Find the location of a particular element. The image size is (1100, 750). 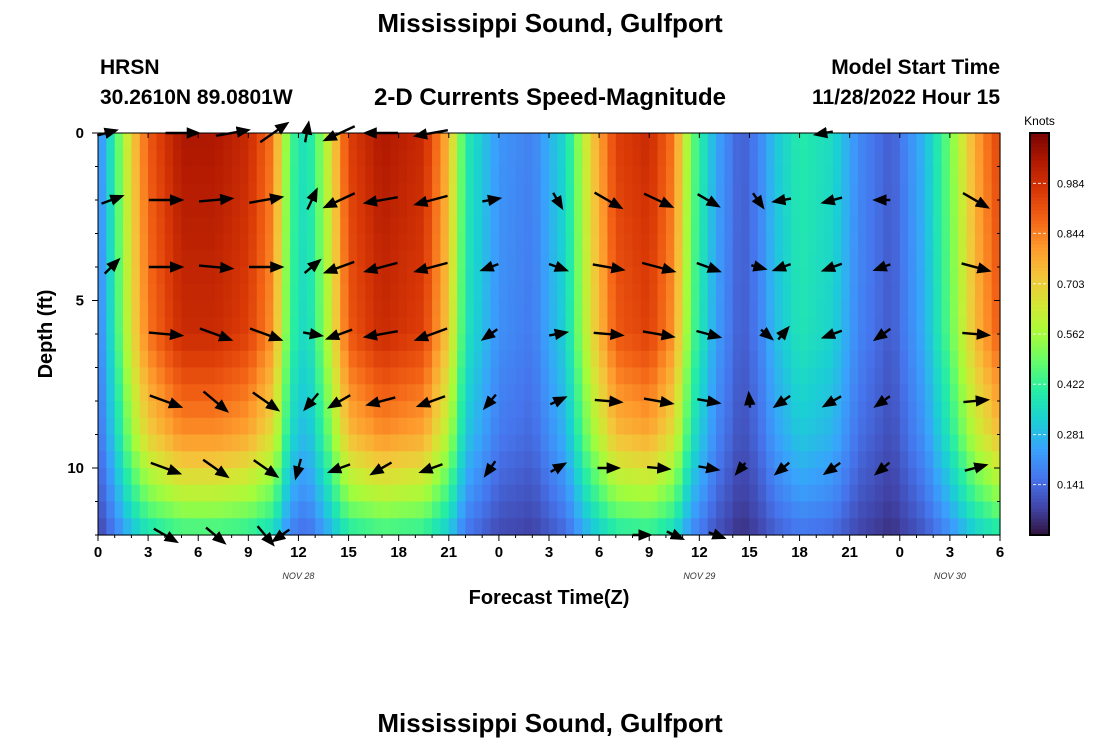

model-start-value: 11/28/2022 Hour 15 is located at coordinates (906, 97).